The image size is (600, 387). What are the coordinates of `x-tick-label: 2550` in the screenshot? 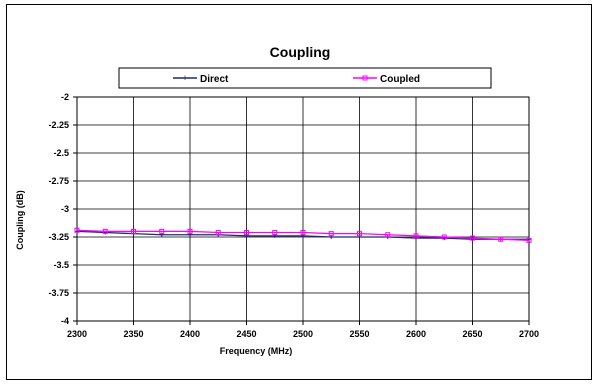 It's located at (359, 334).